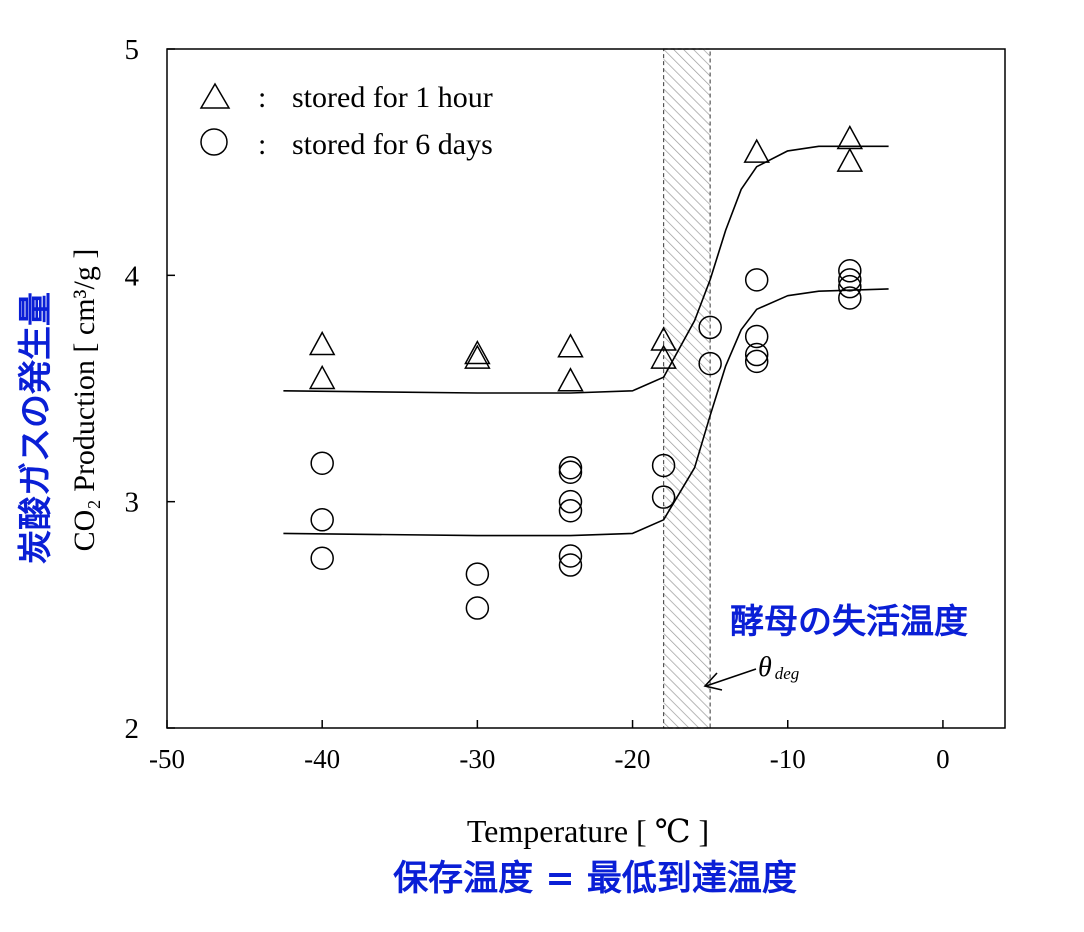 Image resolution: width=1084 pixels, height=932 pixels. Describe the element at coordinates (849, 622) in the screenshot. I see `yeast-inactivation-temperature-label: 酵母の失活温度` at that location.